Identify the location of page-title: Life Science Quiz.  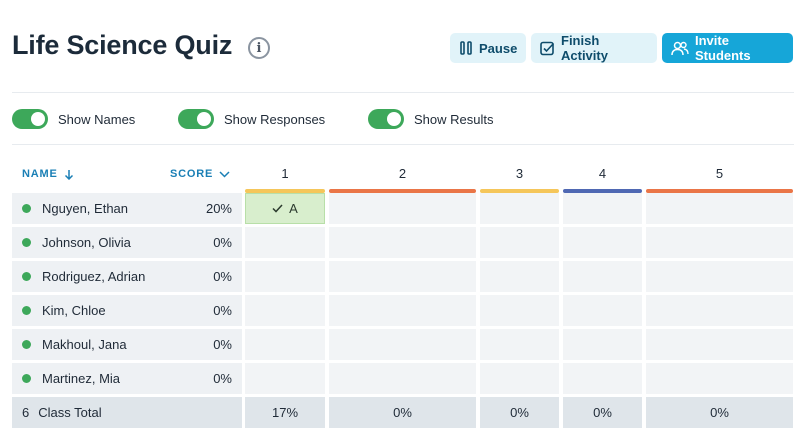
(122, 45).